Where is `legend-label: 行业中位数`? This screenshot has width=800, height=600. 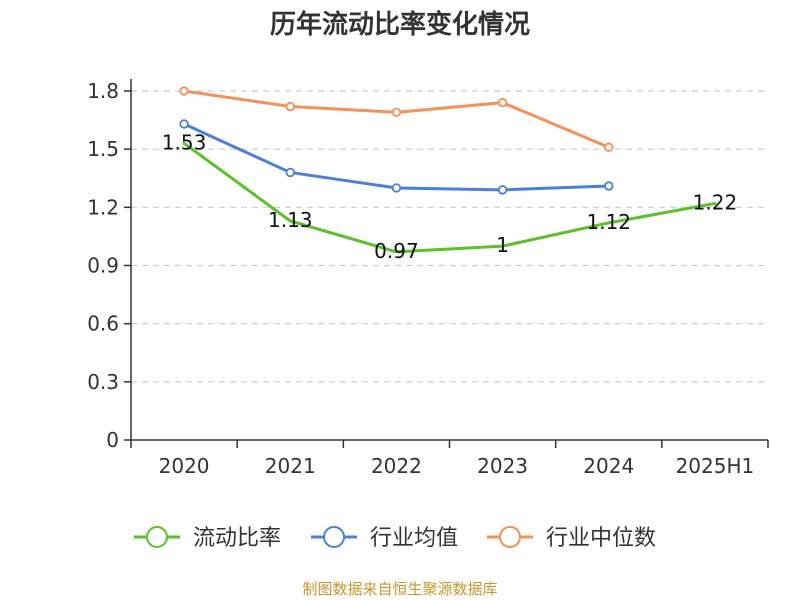 legend-label: 行业中位数 is located at coordinates (601, 538).